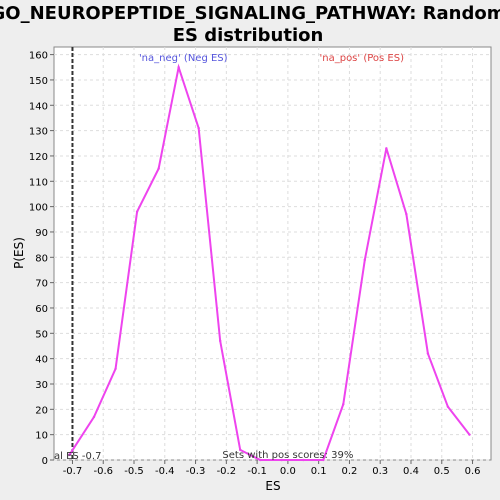 This screenshot has height=500, width=500. I want to click on y-tick-label: 0, so click(45, 461).